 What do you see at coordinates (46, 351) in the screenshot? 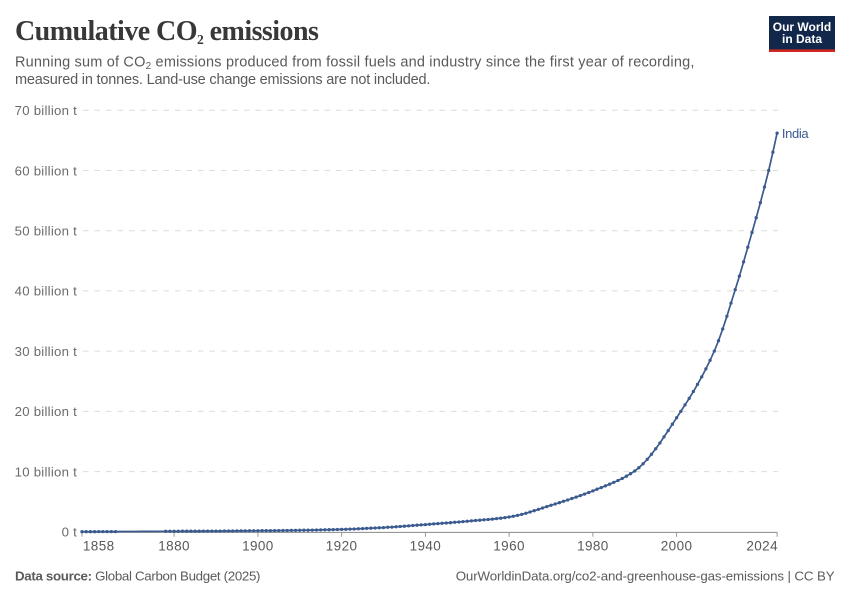
I see `svg-text: 30 billion t` at bounding box center [46, 351].